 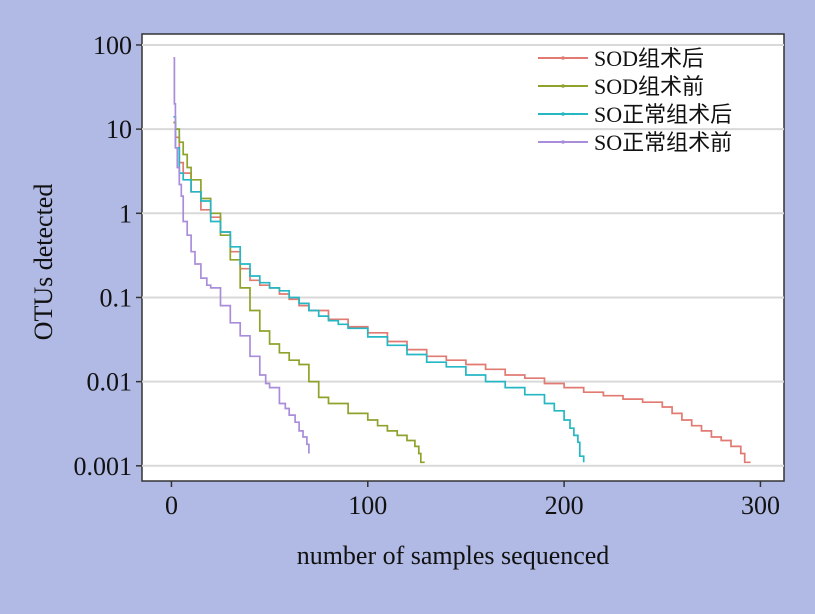 I want to click on legend-label: SOD组术后, so click(x=649, y=58).